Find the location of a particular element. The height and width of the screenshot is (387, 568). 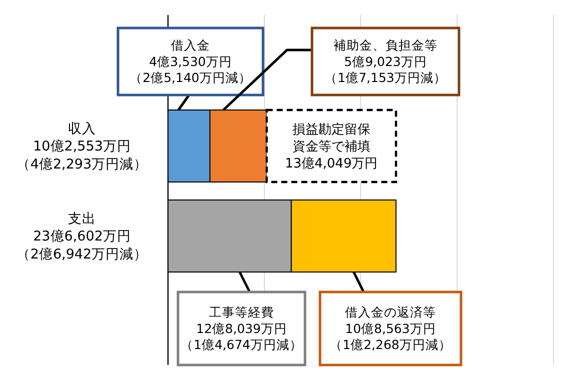

annotation: 損益勘定留保資金等で補填13億4,049万円 is located at coordinates (331, 147).